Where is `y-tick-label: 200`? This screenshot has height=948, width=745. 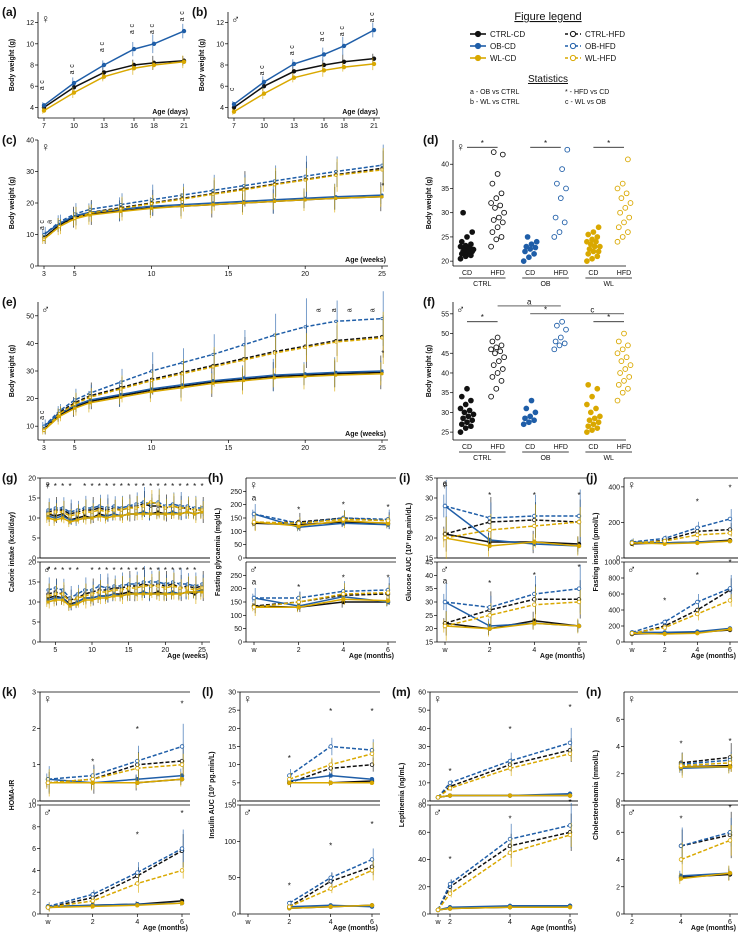
y-tick-label: 200 is located at coordinates (236, 505).